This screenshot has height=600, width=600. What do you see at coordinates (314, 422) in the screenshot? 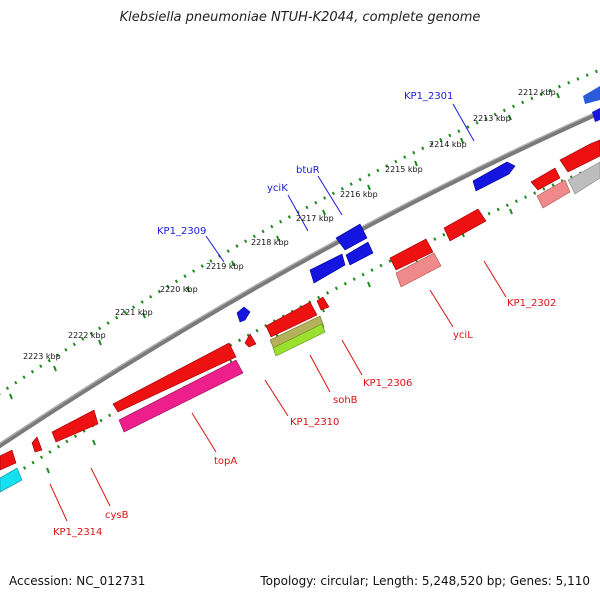
I see `gene-label: KP1_2310` at bounding box center [314, 422].